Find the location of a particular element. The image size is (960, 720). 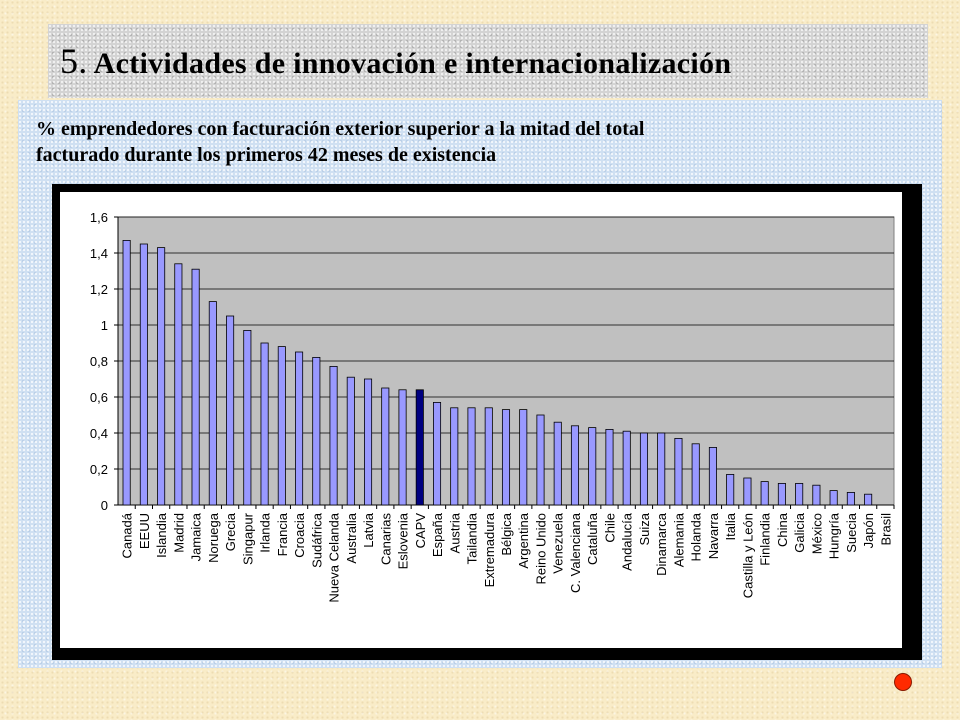

bar-canad- is located at coordinates (126, 373).